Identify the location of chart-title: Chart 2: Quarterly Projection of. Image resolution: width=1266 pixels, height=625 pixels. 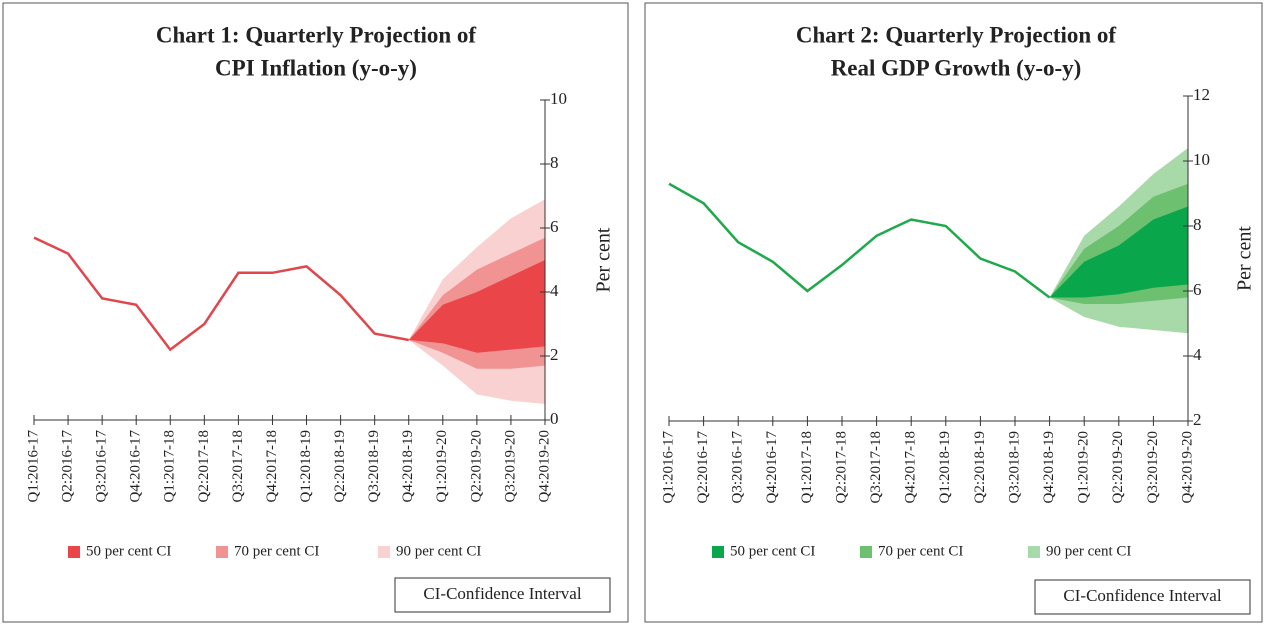
(956, 34).